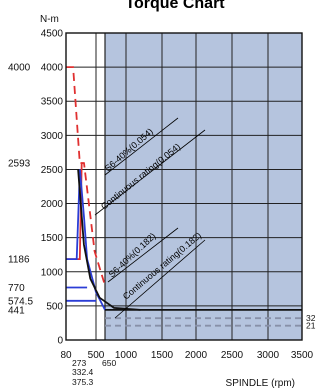 The height and width of the screenshot is (391, 322). Describe the element at coordinates (19, 260) in the screenshot. I see `extra-y-label: 1186` at that location.